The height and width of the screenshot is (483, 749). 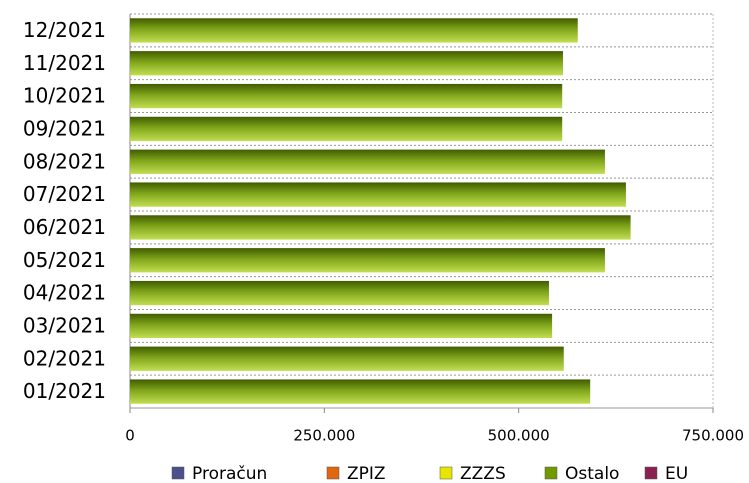 What do you see at coordinates (64, 227) in the screenshot?
I see `y-tick-label: 06/2021` at bounding box center [64, 227].